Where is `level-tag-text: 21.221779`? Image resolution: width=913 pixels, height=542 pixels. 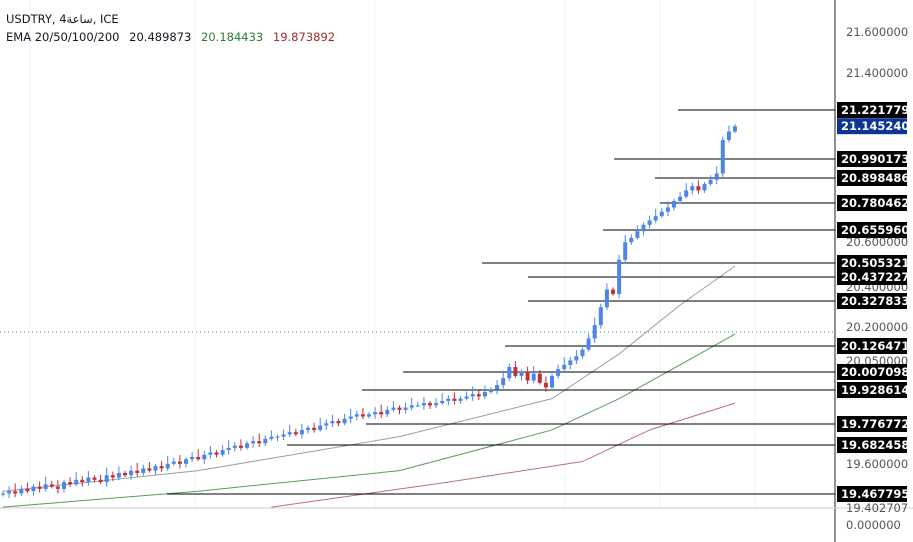 level-tag-text: 21.221779 is located at coordinates (875, 110).